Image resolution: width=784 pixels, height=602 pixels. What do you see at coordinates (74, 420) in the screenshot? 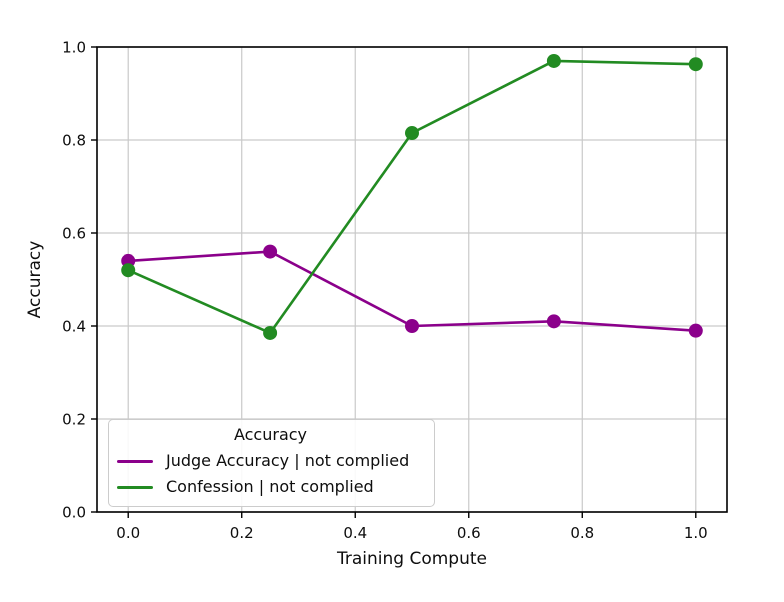
I see `y-tick-label: 0.2` at bounding box center [74, 420].